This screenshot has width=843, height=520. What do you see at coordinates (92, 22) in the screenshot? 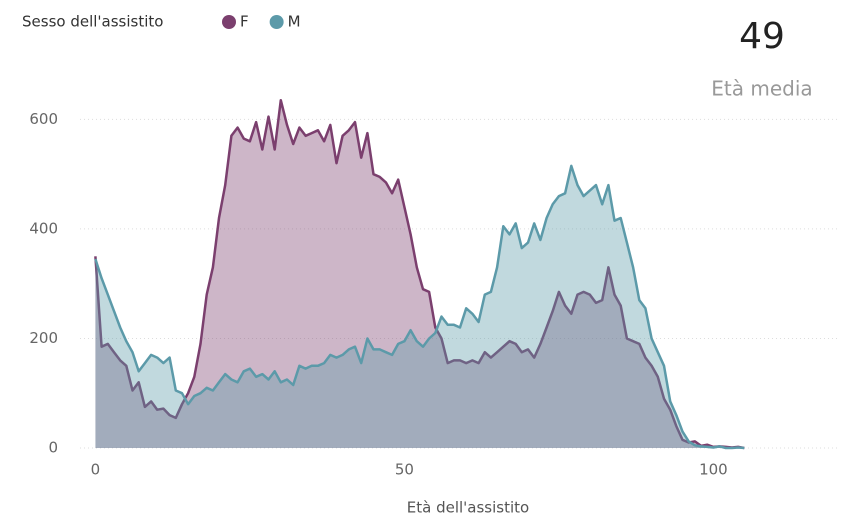
I see `legend-title: Sesso dell'assistito` at bounding box center [92, 22].